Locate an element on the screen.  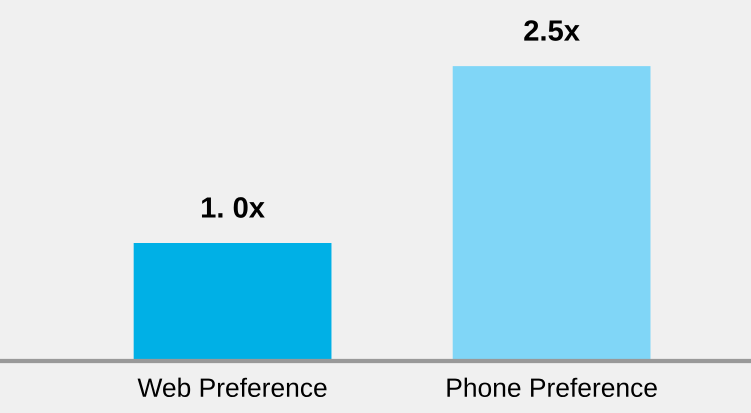
x-tick-label: Phone Preference is located at coordinates (552, 388).